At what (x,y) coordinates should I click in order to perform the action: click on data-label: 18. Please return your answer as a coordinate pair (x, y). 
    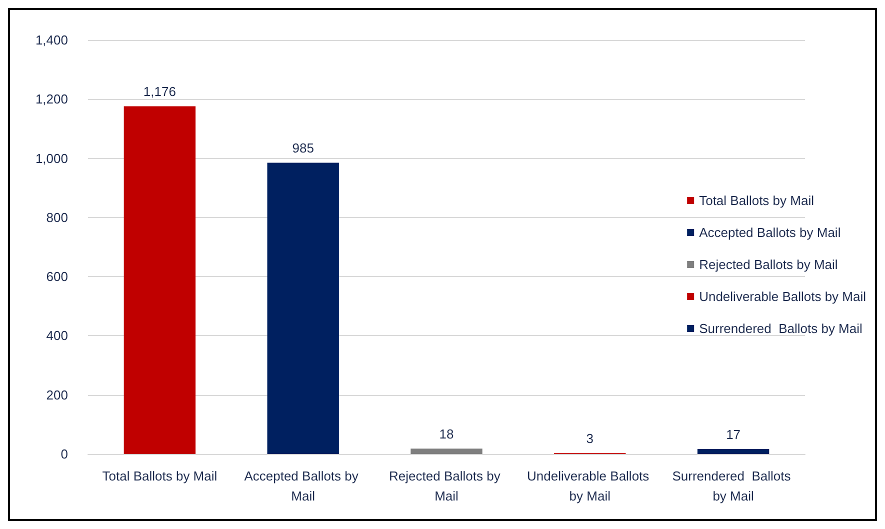
    Looking at the image, I should click on (446, 434).